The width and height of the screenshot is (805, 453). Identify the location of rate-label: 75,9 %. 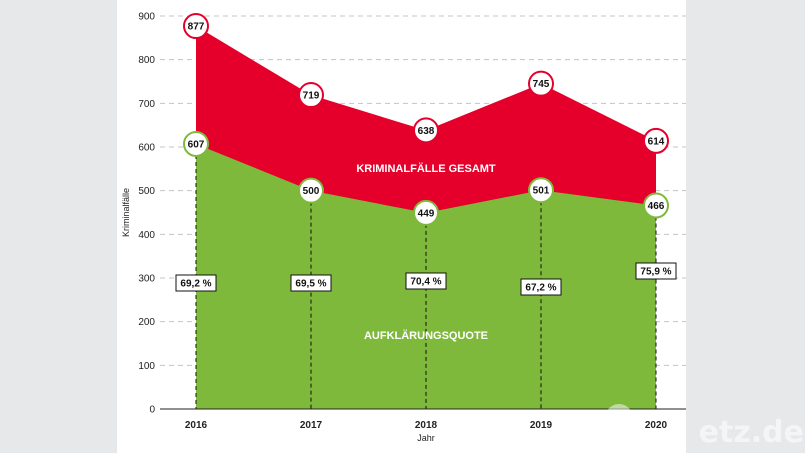
(655, 272).